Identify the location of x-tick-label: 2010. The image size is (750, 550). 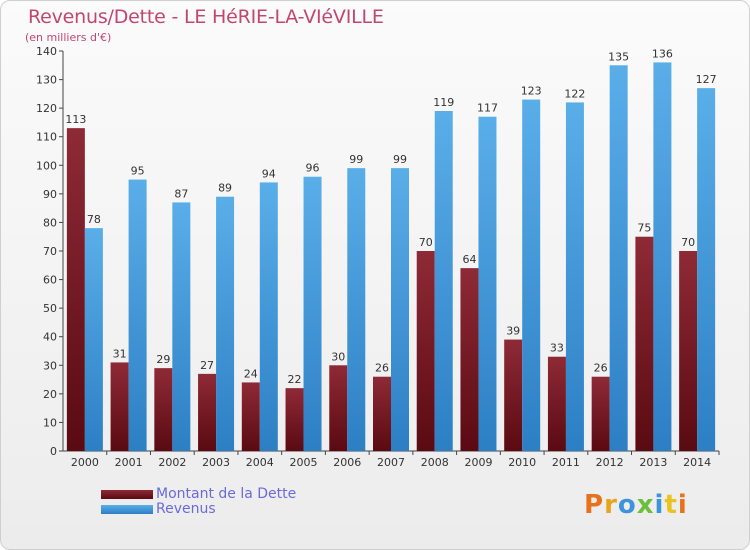
(522, 462).